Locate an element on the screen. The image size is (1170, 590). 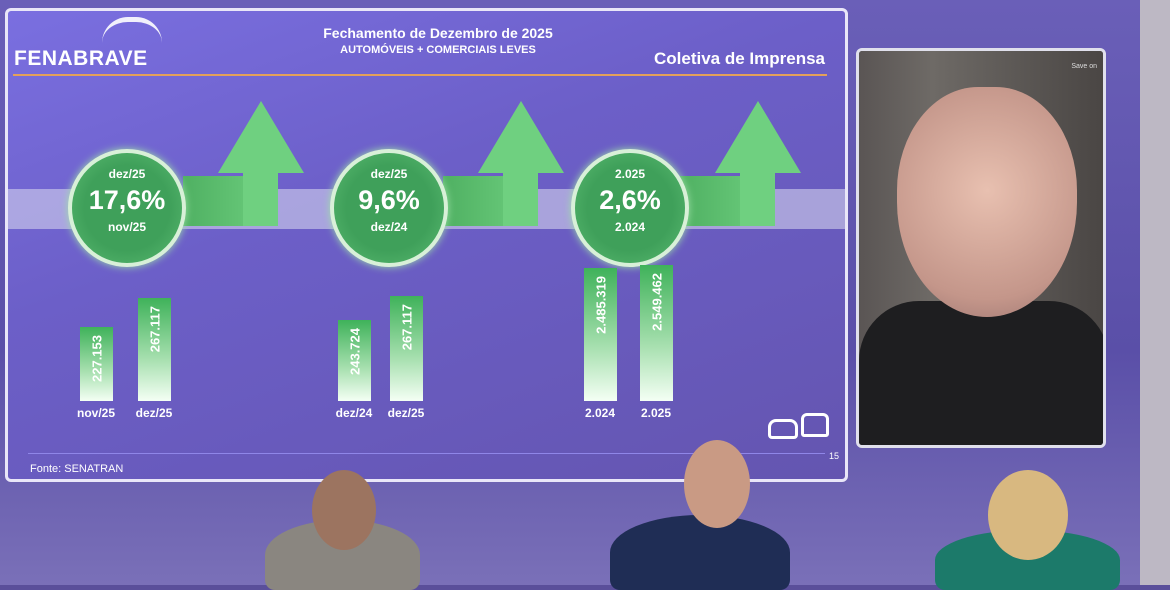
bar-category-label: dez/24 is located at coordinates (354, 413).